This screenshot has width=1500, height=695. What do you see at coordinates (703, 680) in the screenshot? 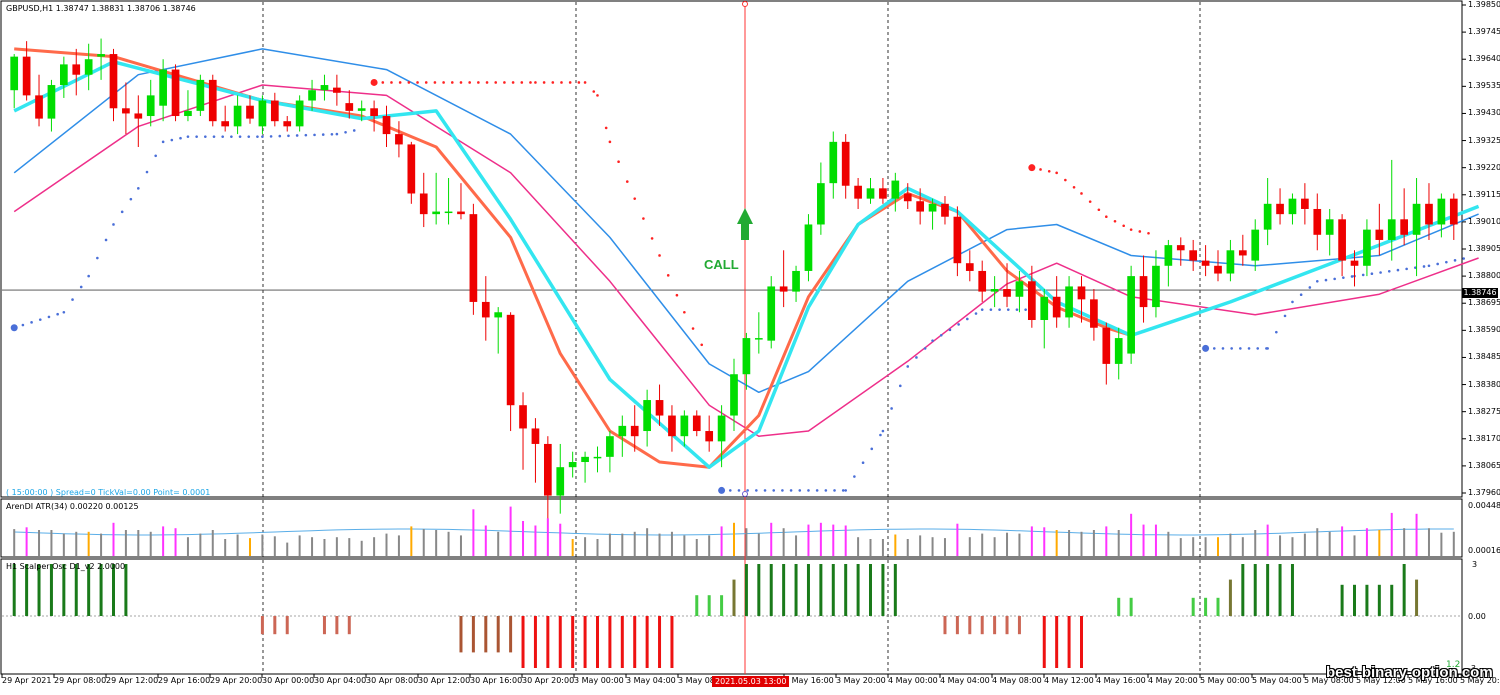
I see `x-tick-label: 3 May 08:00` at bounding box center [703, 680].